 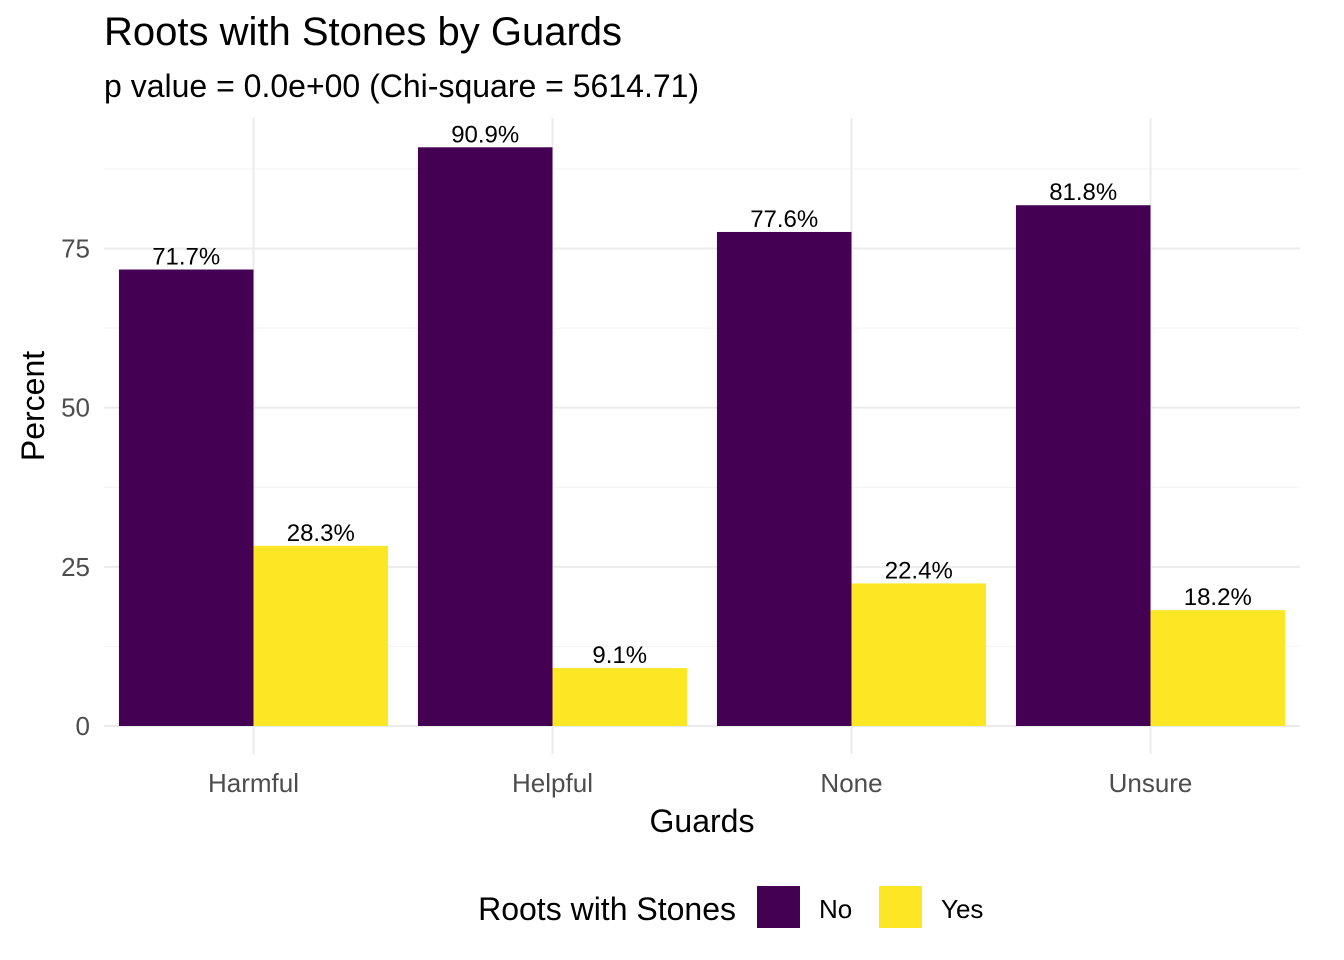 What do you see at coordinates (83, 726) in the screenshot?
I see `y-tick-label: 0` at bounding box center [83, 726].